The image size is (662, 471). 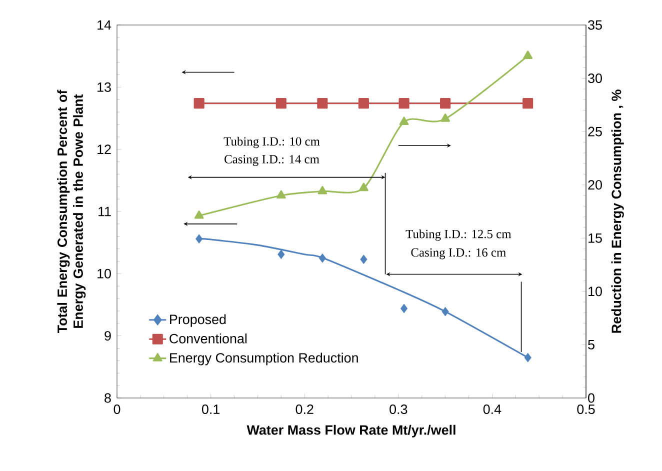 I want to click on annotation: Tubing I.D.: 10 cm, so click(x=272, y=142).